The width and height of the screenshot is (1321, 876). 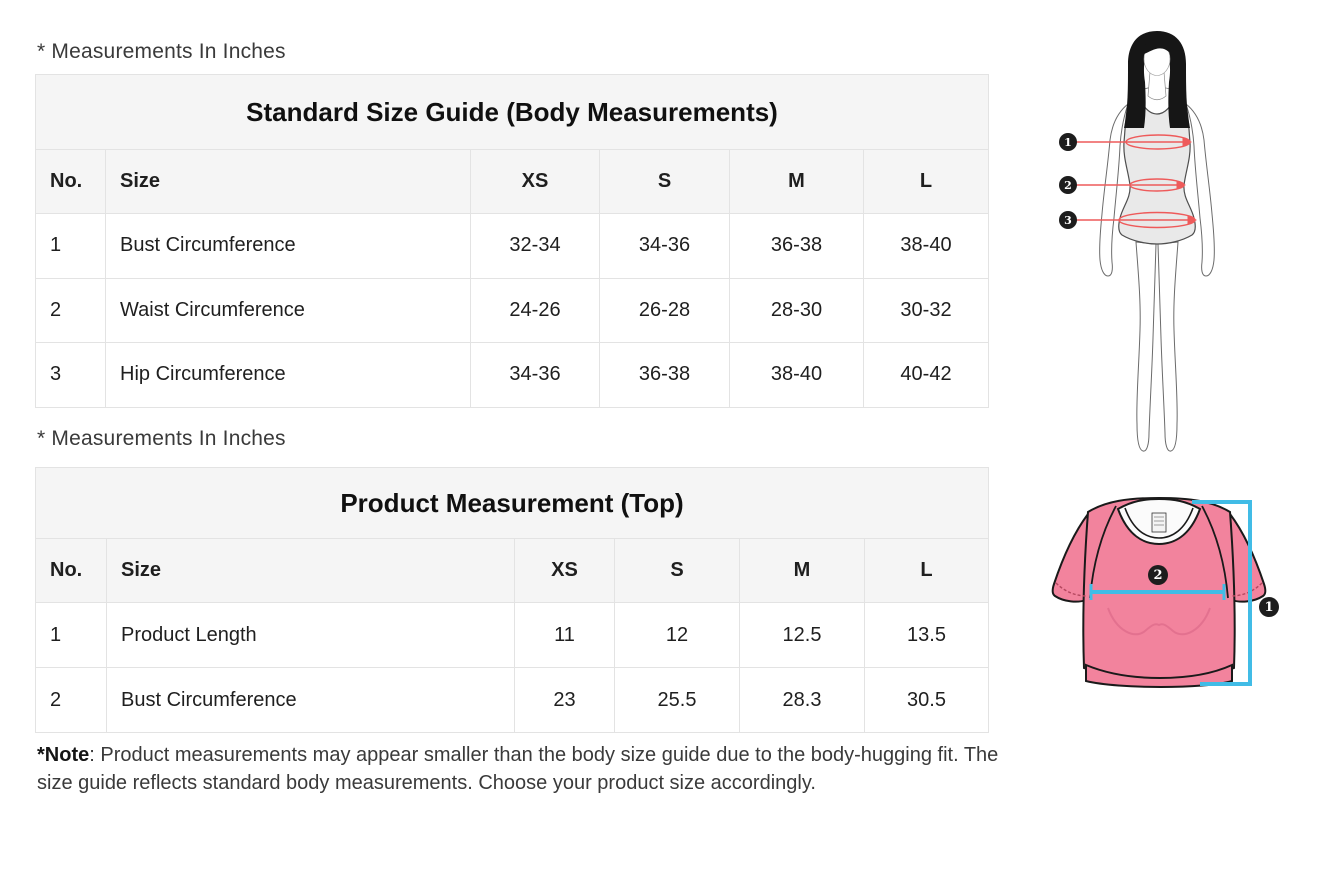 What do you see at coordinates (1068, 142) in the screenshot?
I see `bust-marker-badge: 1` at bounding box center [1068, 142].